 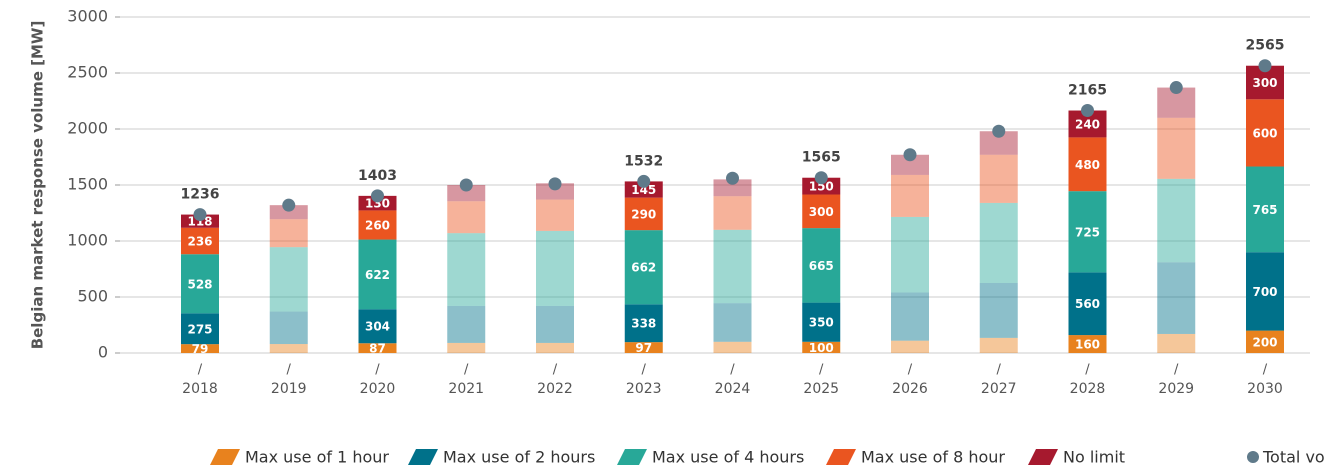 I want to click on x-tick-label: 2028, so click(x=1088, y=389).